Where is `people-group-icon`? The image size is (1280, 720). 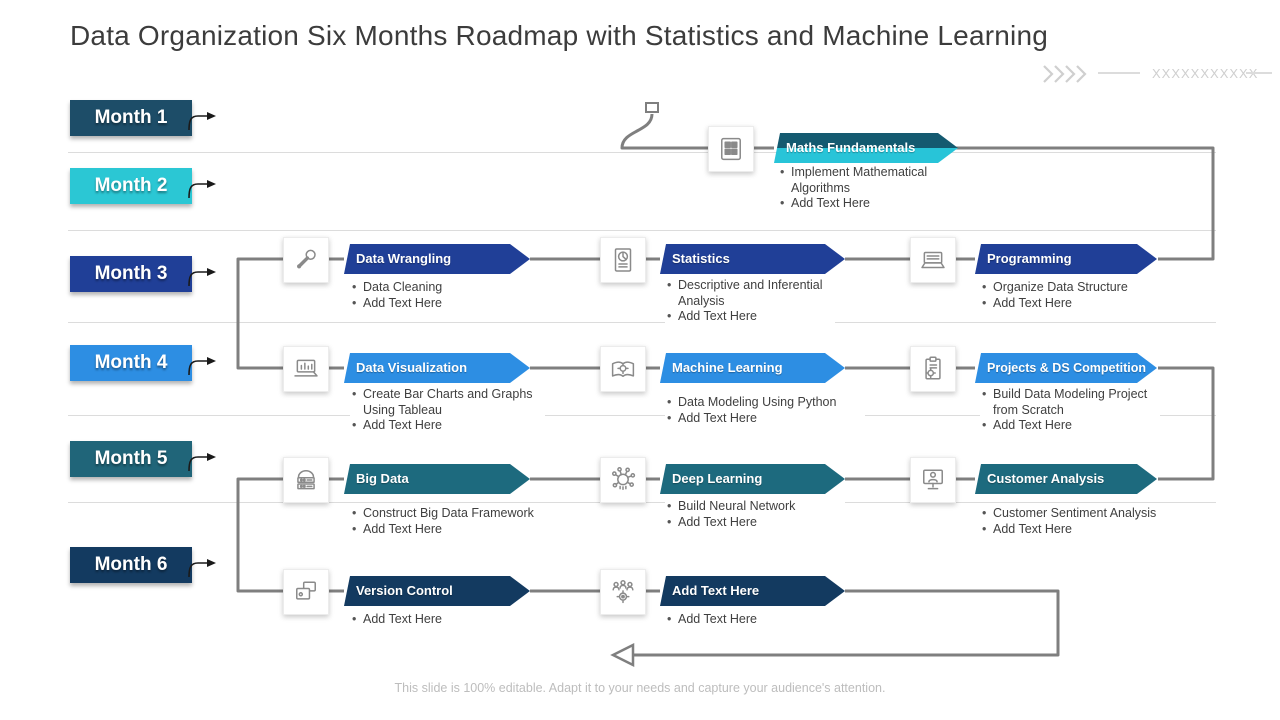 people-group-icon is located at coordinates (623, 592).